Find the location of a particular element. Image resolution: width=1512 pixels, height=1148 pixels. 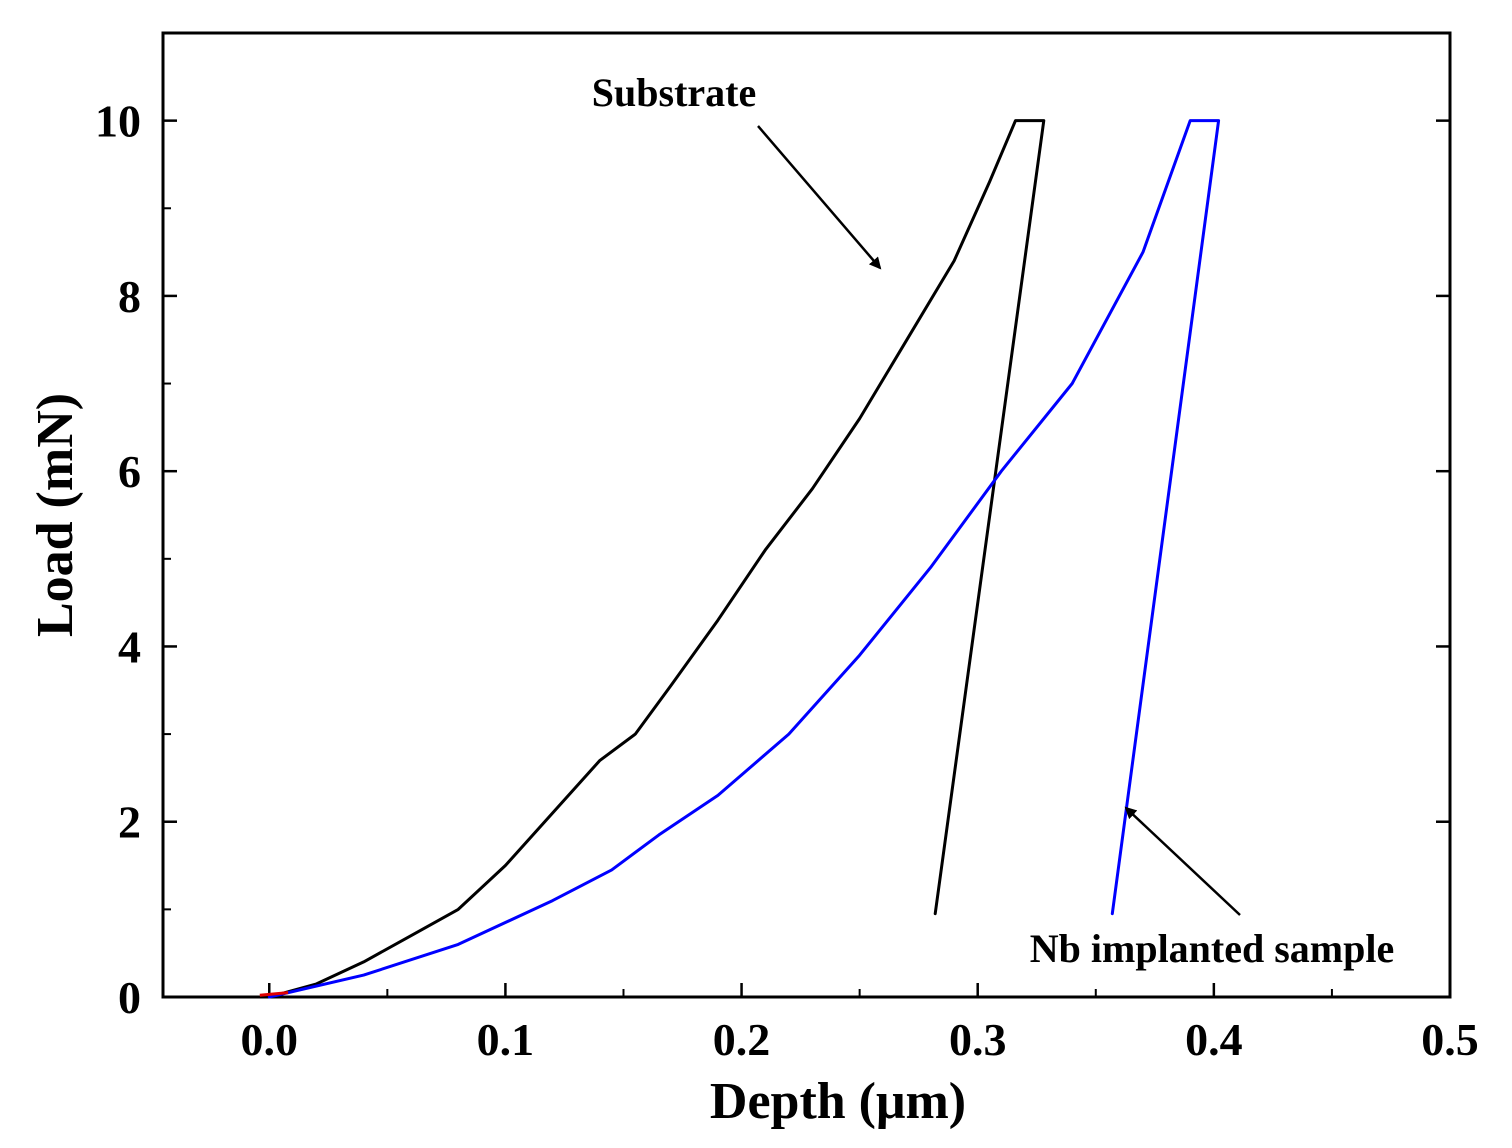

annotation-substrate: Substrate is located at coordinates (737, 170).